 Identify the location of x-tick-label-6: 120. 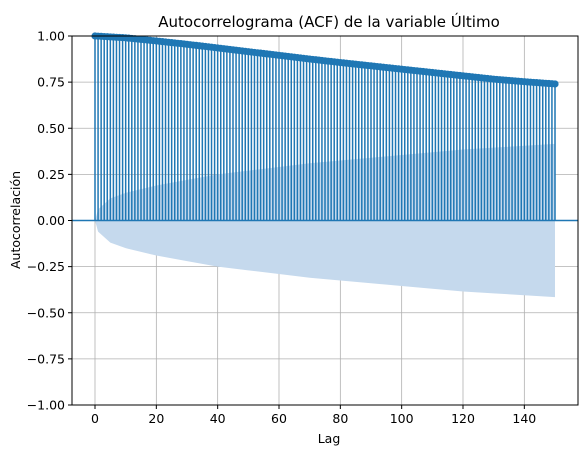
(463, 418).